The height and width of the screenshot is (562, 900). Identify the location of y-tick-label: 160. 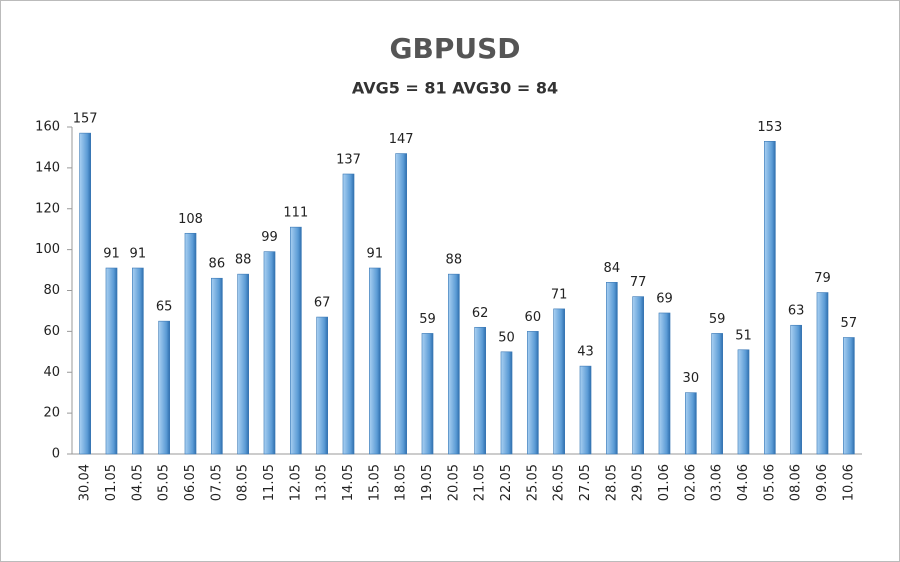
(47, 127).